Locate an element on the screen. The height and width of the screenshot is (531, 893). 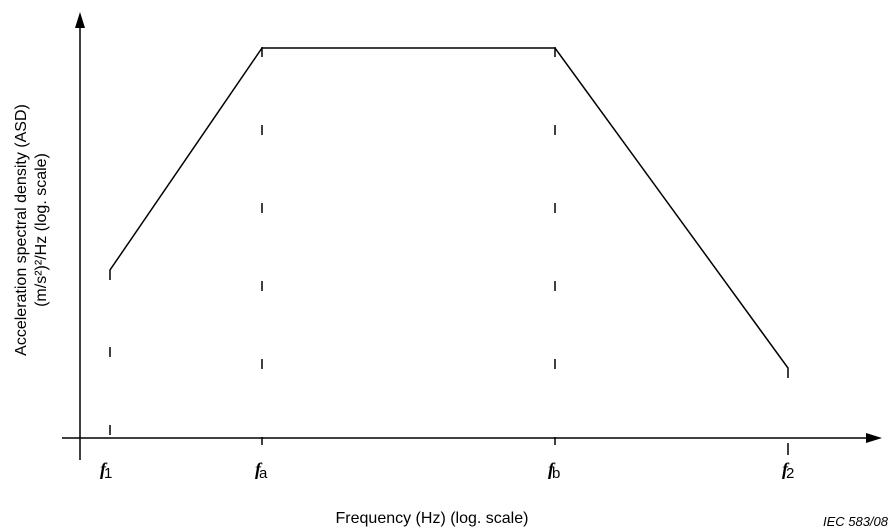
tick-subscript: 2 is located at coordinates (790, 473).